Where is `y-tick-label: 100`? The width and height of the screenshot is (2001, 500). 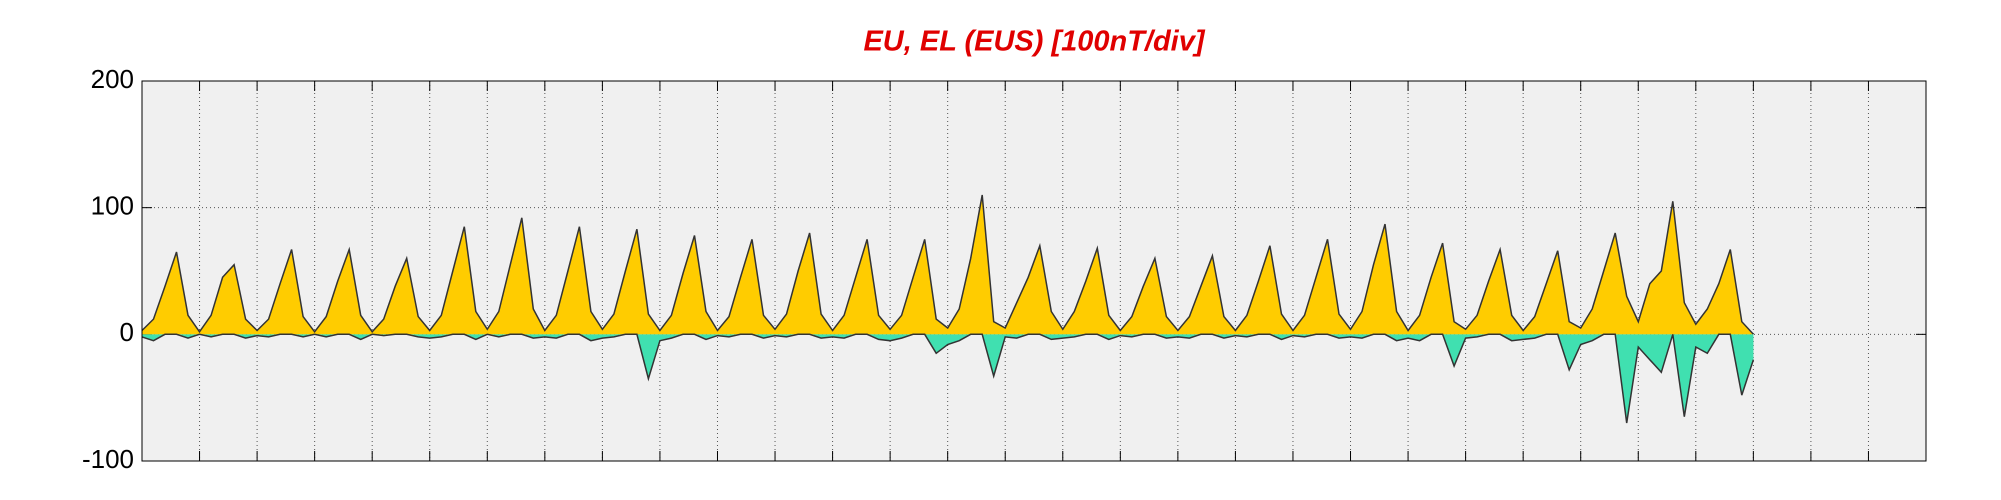 y-tick-label: 100 is located at coordinates (112, 206).